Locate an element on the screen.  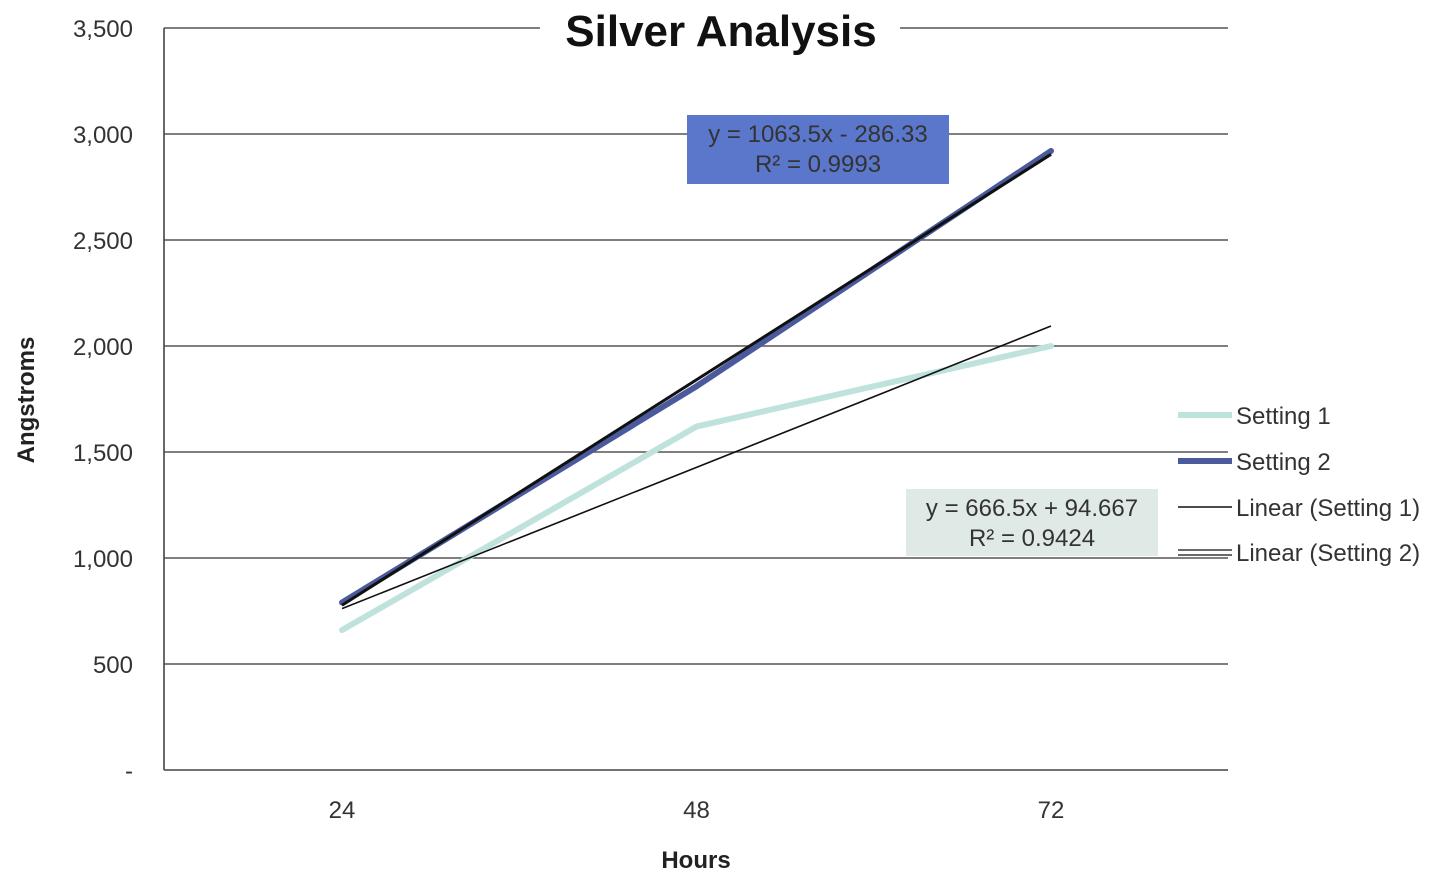
legend-label-linear-setting-2: Linear (Setting 2) is located at coordinates (1328, 553).